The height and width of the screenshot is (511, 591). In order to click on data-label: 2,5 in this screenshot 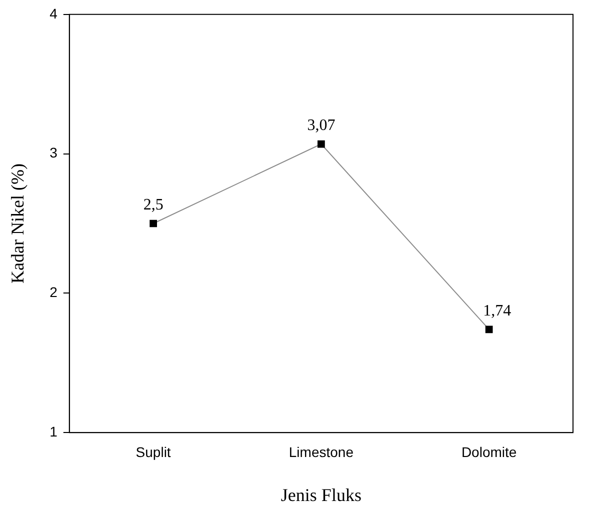, I will do `click(153, 205)`.